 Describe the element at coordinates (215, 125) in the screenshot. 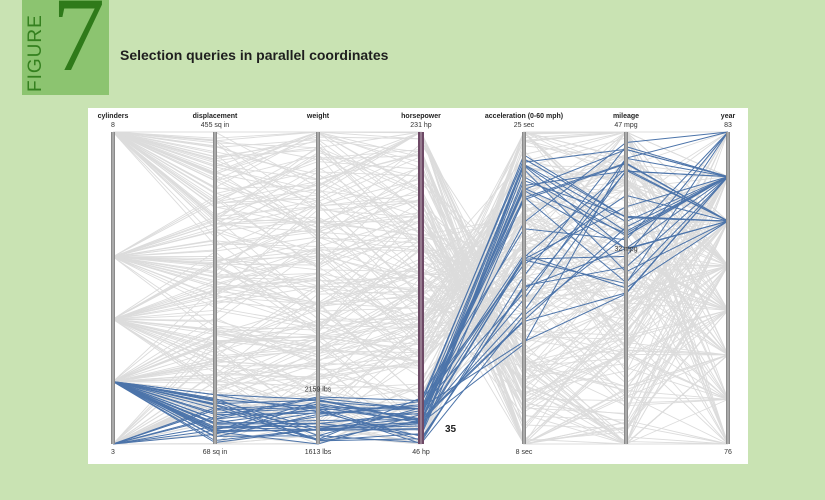

I see `axis-top-label-displacement: 455 sq in` at that location.